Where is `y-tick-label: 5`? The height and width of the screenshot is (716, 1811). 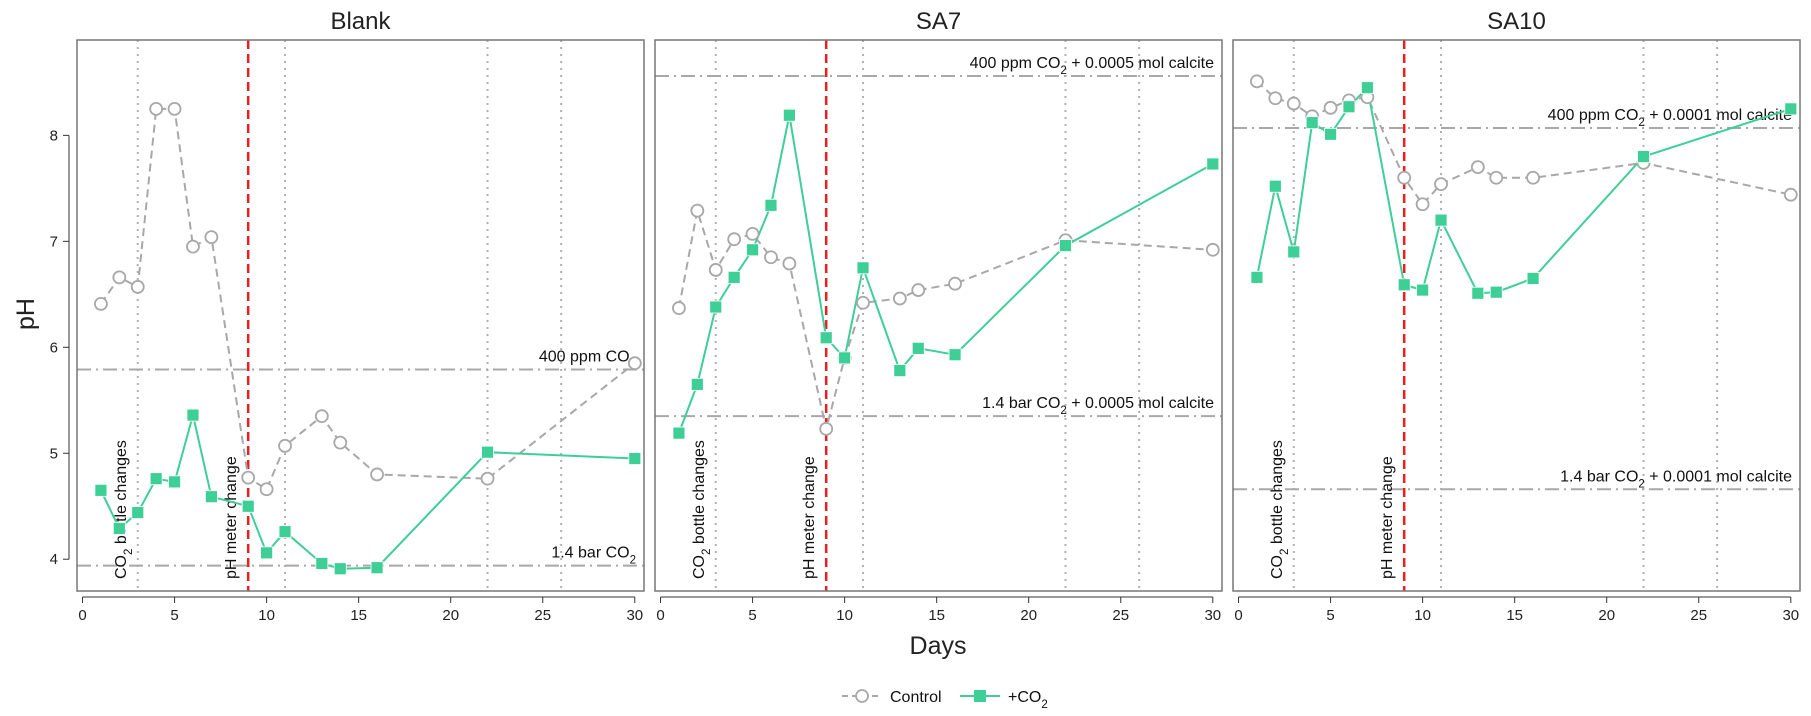 y-tick-label: 5 is located at coordinates (54, 453).